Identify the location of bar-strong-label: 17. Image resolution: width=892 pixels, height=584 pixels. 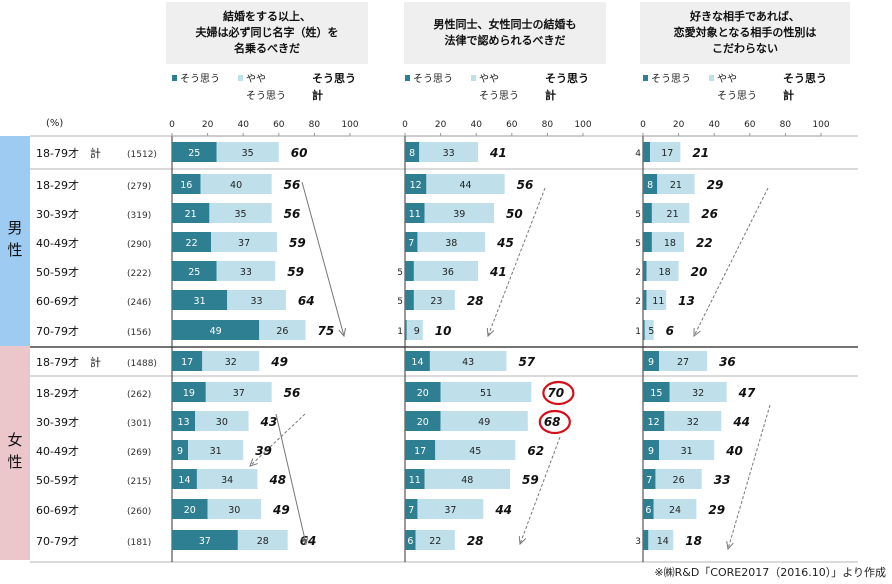
(420, 451).